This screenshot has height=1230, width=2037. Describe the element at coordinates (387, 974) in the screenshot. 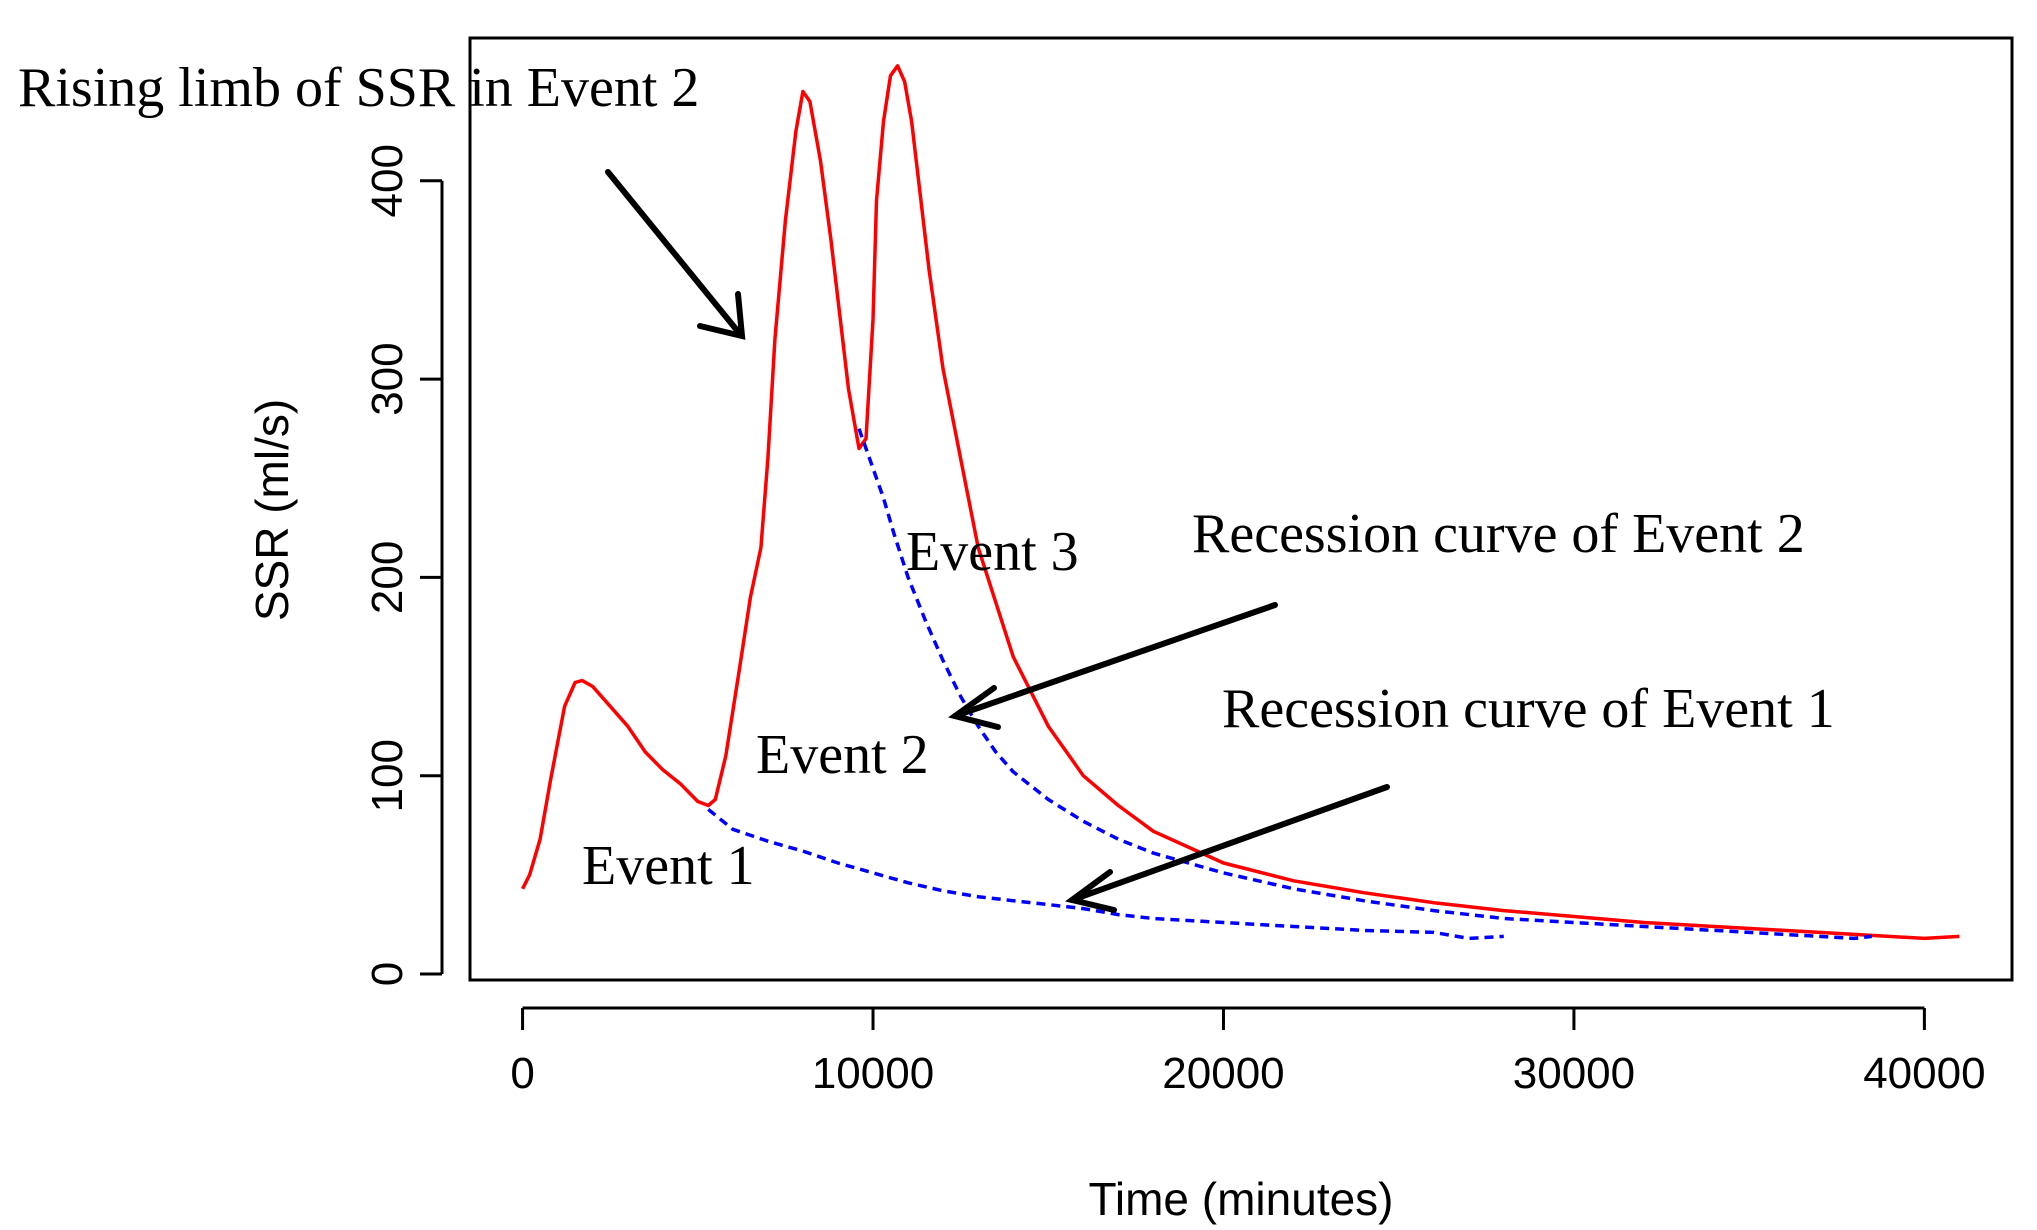

I see `y-tick-label: 0` at that location.